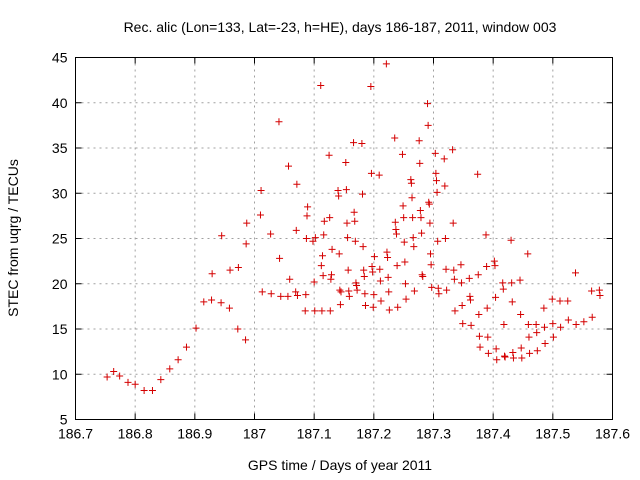 This screenshot has height=480, width=640. I want to click on y-axis-label: STEC from uqrg / TECUs, so click(13, 238).